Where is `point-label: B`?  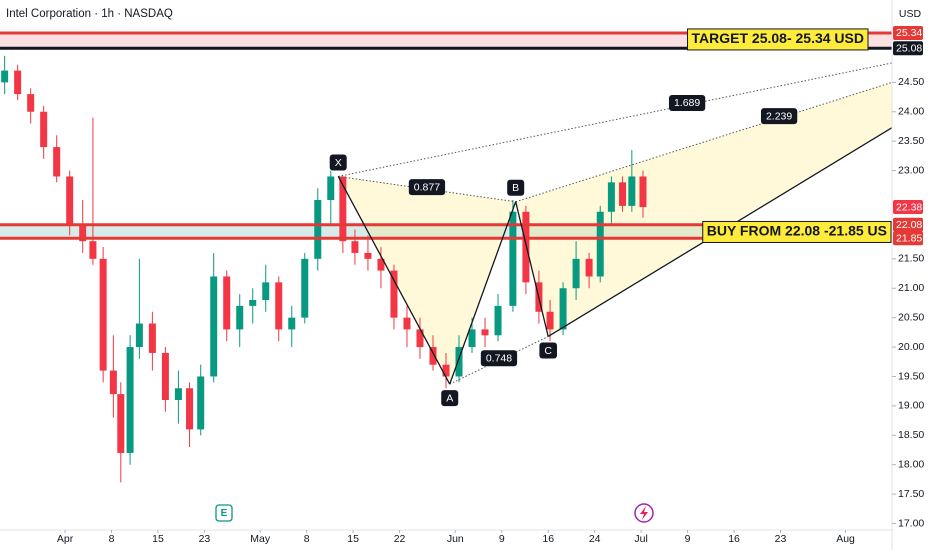
point-label: B is located at coordinates (515, 188).